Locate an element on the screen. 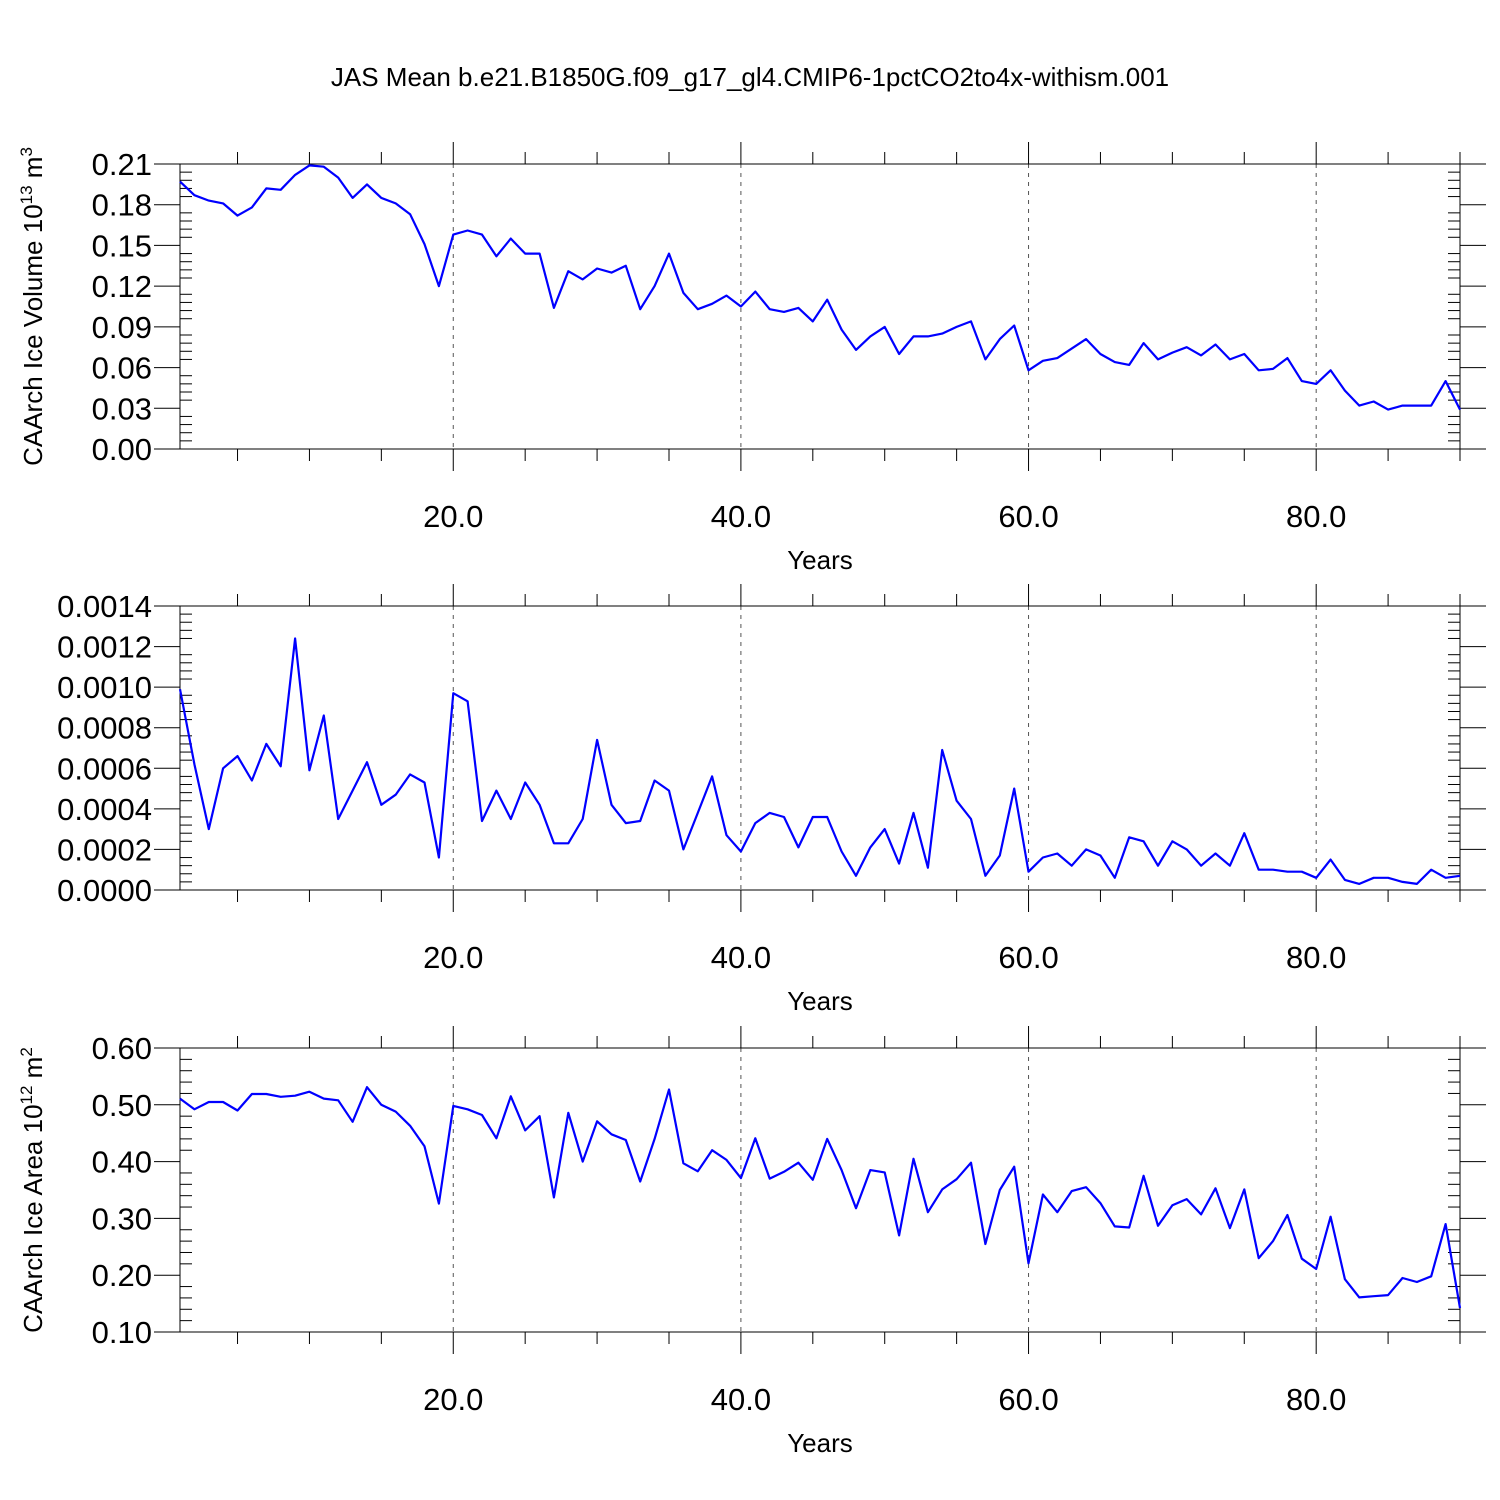 Image resolution: width=1500 pixels, height=1500 pixels. y-tick-label: 0.20 is located at coordinates (122, 1275).